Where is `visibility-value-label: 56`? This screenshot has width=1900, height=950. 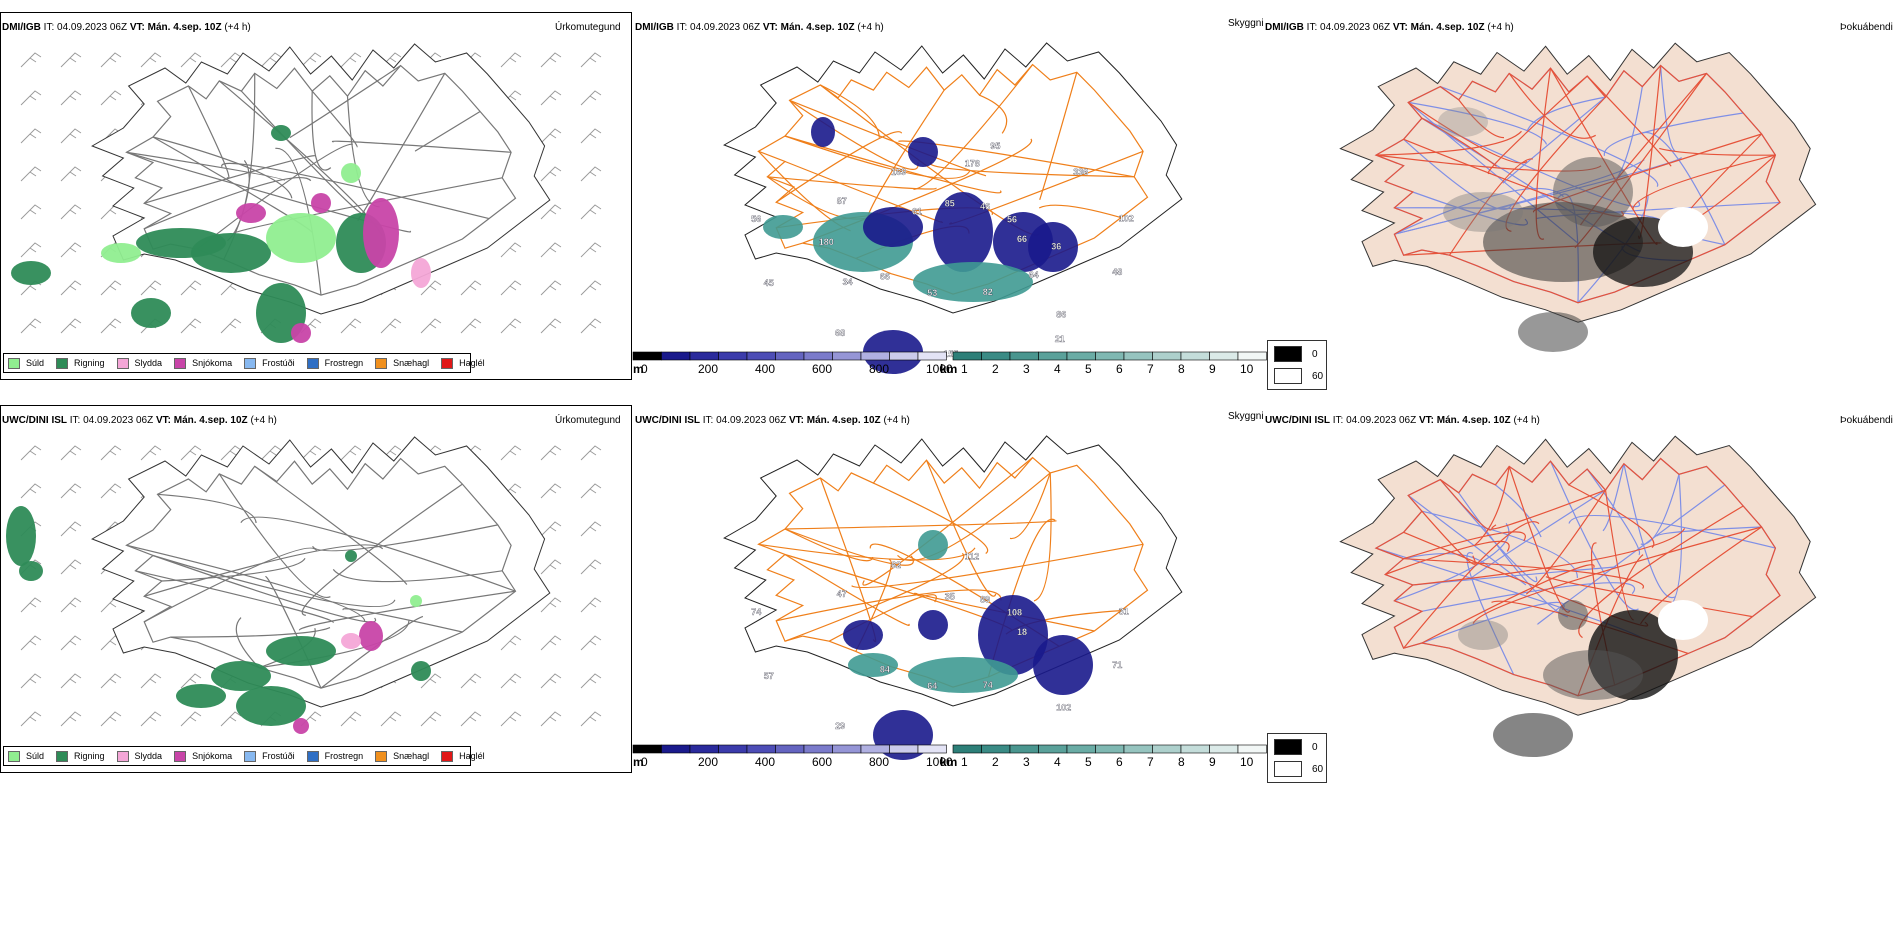
visibility-value-label: 56 is located at coordinates (756, 219).